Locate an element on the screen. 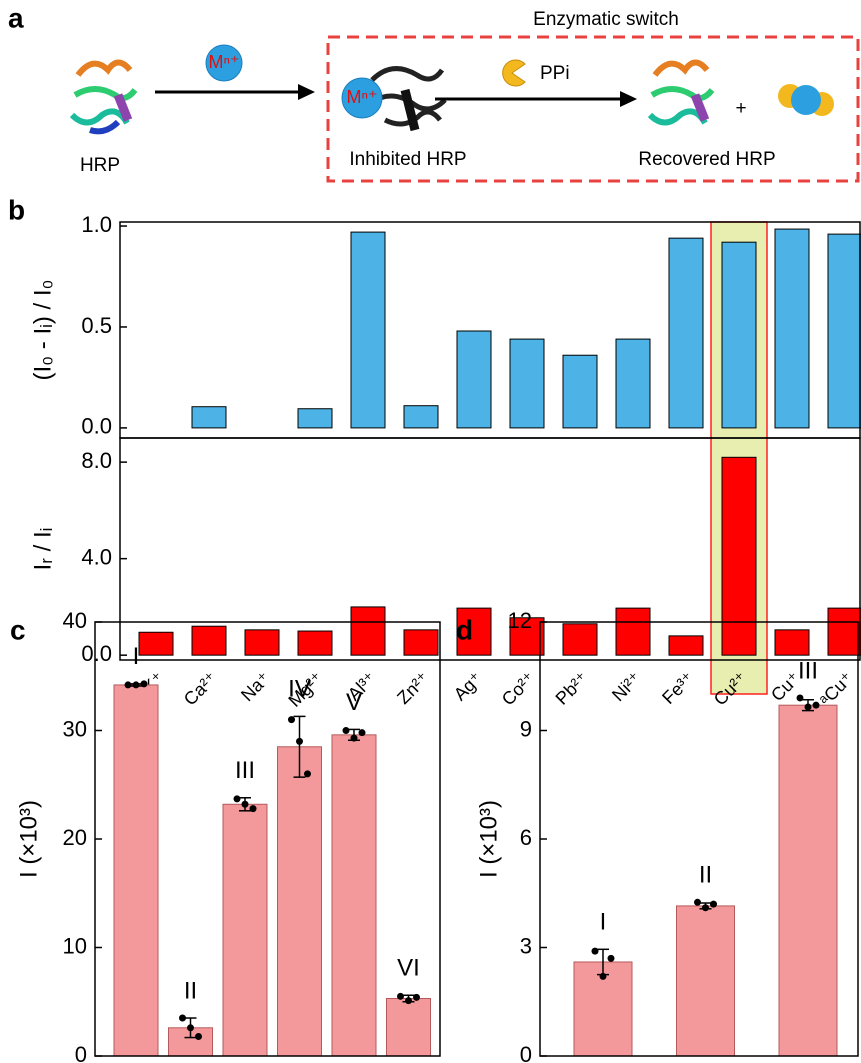 The image size is (861, 1063). y-tick-label: 20 is located at coordinates (75, 837).